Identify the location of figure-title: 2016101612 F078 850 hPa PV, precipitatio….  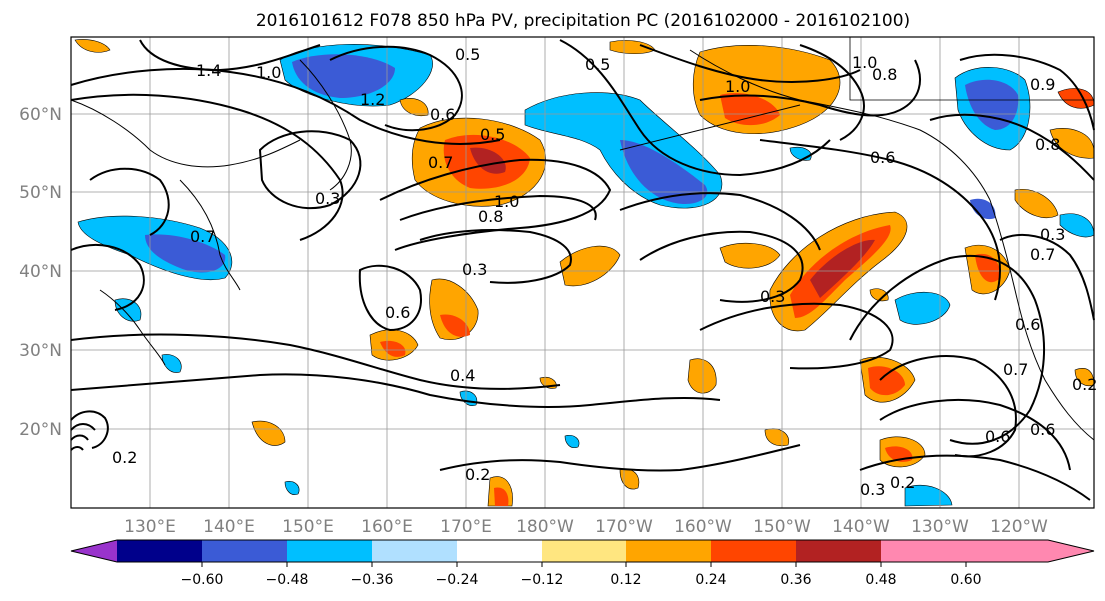
(583, 21).